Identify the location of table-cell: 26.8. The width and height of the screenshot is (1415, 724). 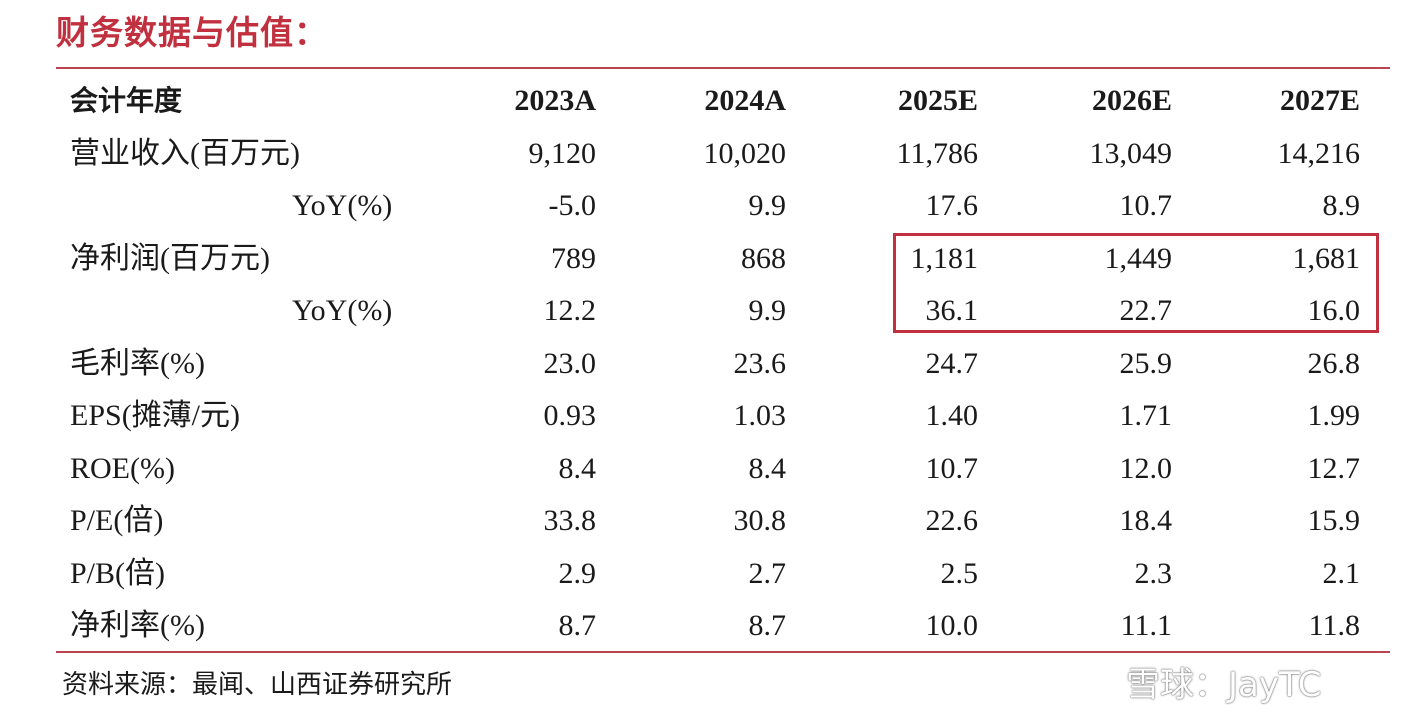
(1334, 363).